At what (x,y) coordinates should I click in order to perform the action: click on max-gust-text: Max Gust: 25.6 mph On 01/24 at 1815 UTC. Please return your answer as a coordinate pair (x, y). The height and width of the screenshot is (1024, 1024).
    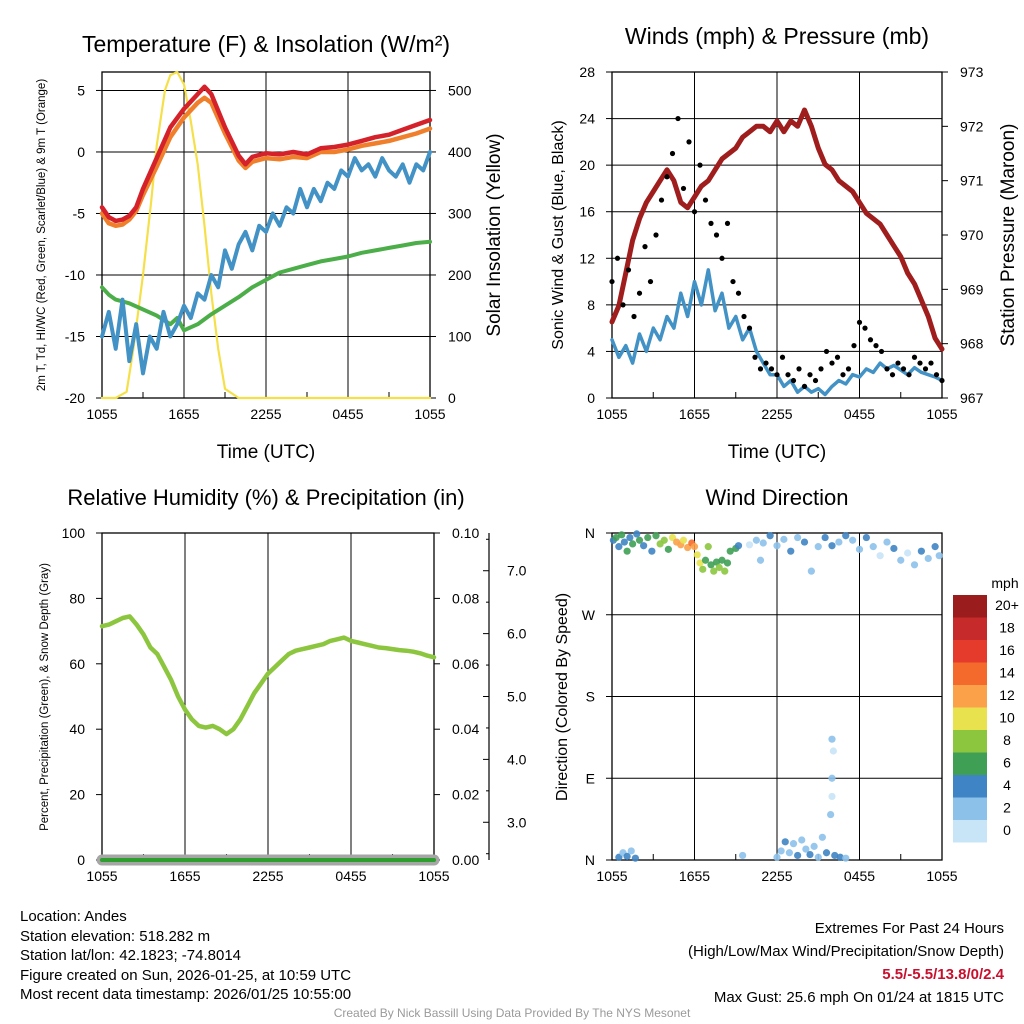
    Looking at the image, I should click on (858, 997).